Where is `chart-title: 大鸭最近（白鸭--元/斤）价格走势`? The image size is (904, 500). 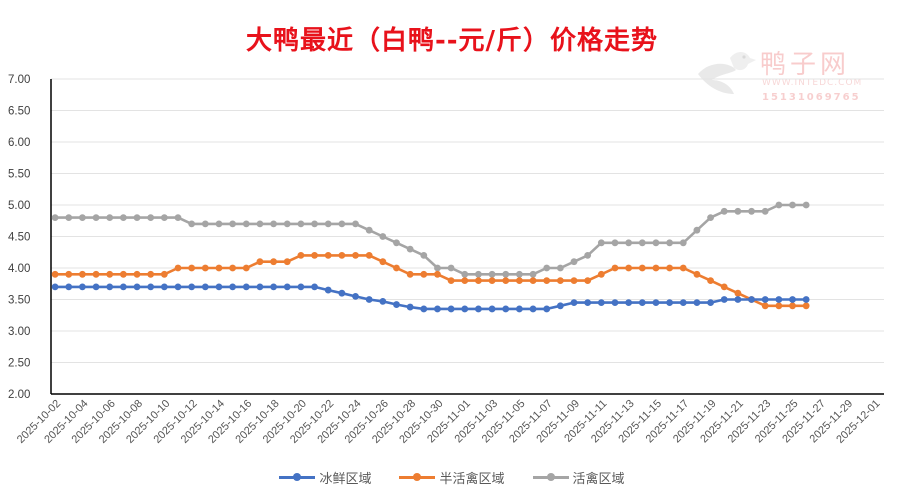
chart-title: 大鸭最近（白鸭--元/斤）价格走势 is located at coordinates (452, 41).